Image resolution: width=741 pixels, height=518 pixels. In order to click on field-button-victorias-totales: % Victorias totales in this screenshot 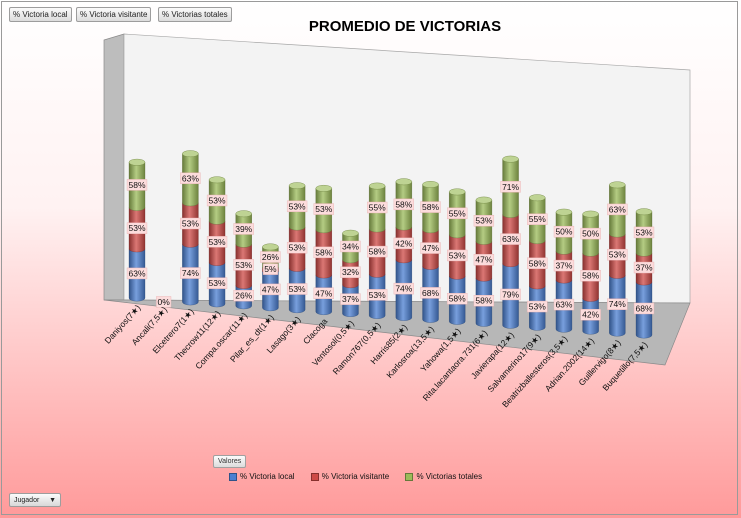, I will do `click(195, 14)`.